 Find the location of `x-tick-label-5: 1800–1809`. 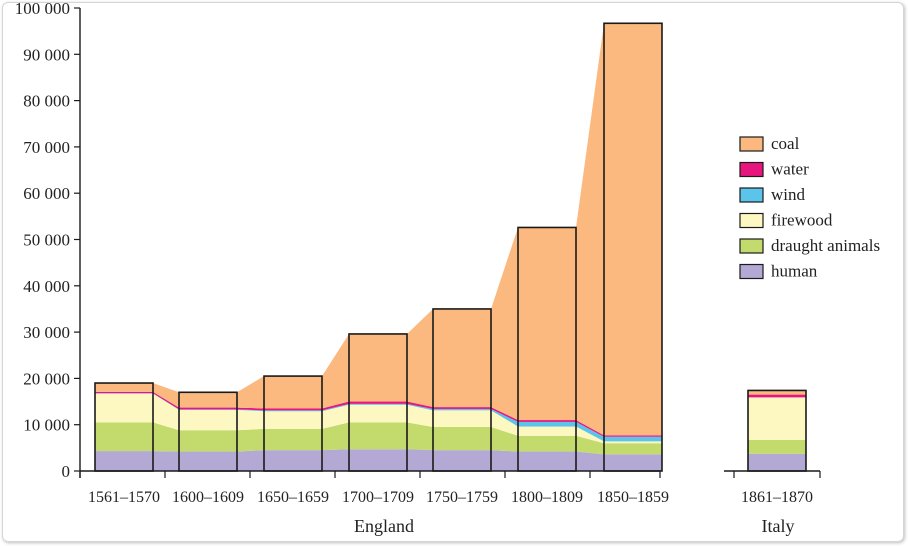

x-tick-label-5: 1800–1809 is located at coordinates (547, 497).